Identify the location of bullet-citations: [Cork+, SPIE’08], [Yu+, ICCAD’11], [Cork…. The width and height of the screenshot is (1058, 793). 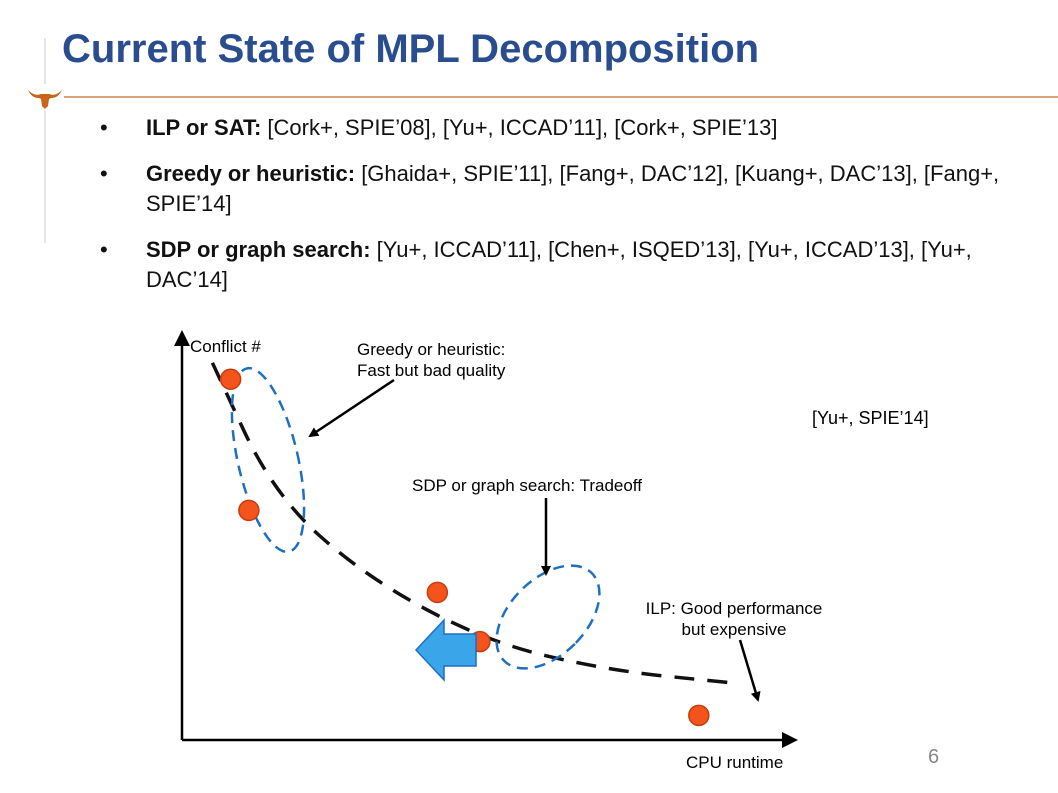
(519, 127).